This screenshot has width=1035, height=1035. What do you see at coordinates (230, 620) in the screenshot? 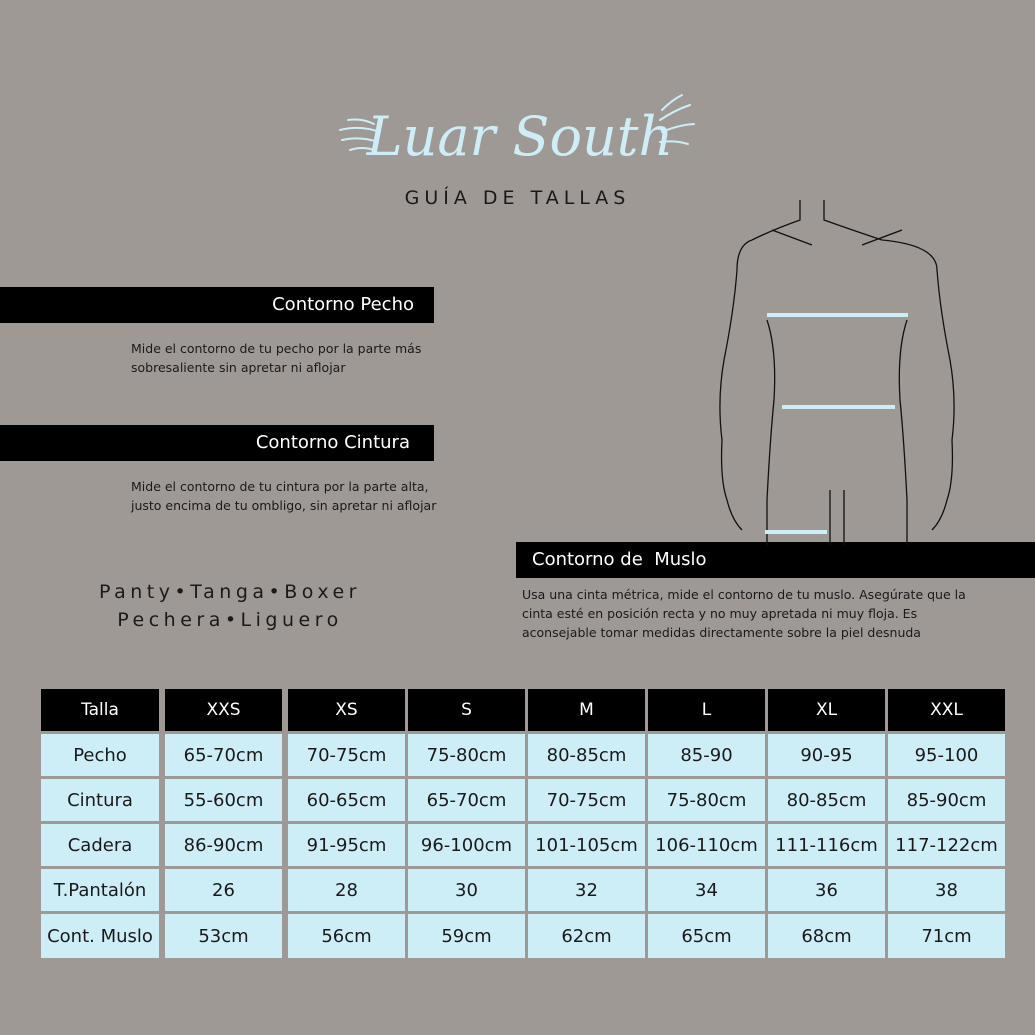
I see `product-line: Pechera•Liguero` at bounding box center [230, 620].